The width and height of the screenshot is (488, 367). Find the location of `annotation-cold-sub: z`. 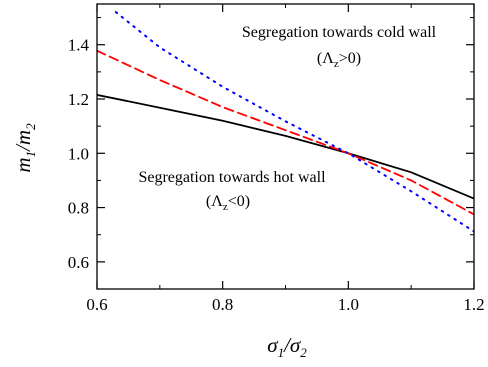

annotation-cold-sub: z is located at coordinates (336, 64).